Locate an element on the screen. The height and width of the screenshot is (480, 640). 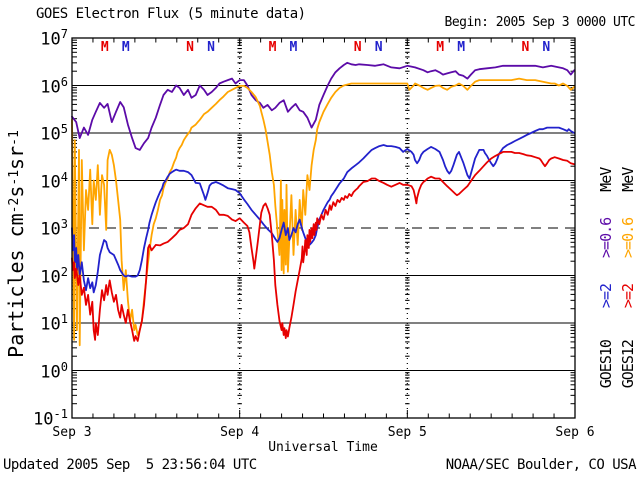
y-tick-label: 103 is located at coordinates (34, 228).